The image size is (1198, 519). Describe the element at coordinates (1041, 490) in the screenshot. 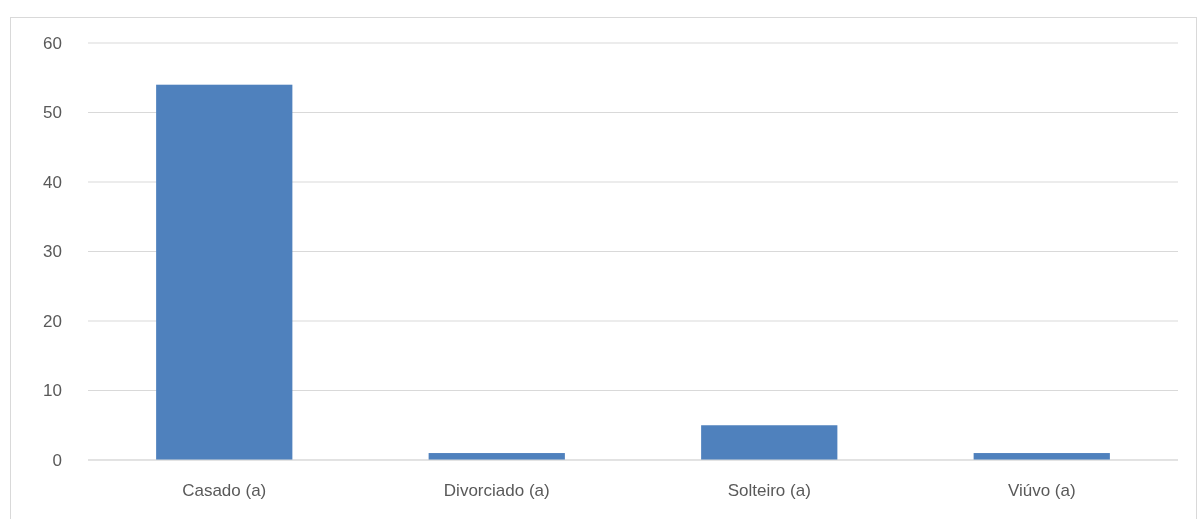

I see `x-tick-label: Viúvo (a)` at that location.